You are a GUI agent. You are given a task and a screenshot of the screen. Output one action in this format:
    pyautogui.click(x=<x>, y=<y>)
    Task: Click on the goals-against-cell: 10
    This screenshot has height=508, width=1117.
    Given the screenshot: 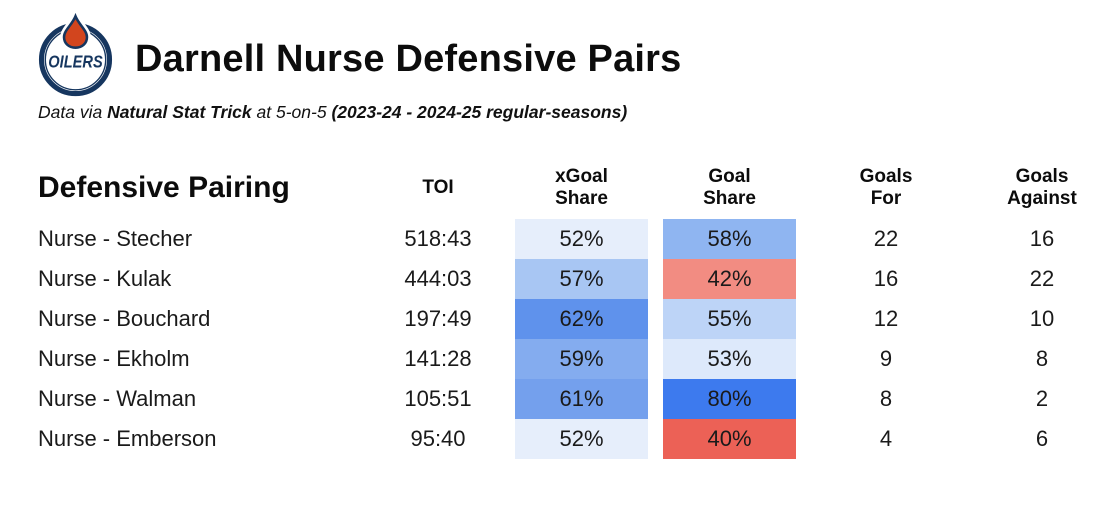 What is the action you would take?
    pyautogui.click(x=1042, y=318)
    